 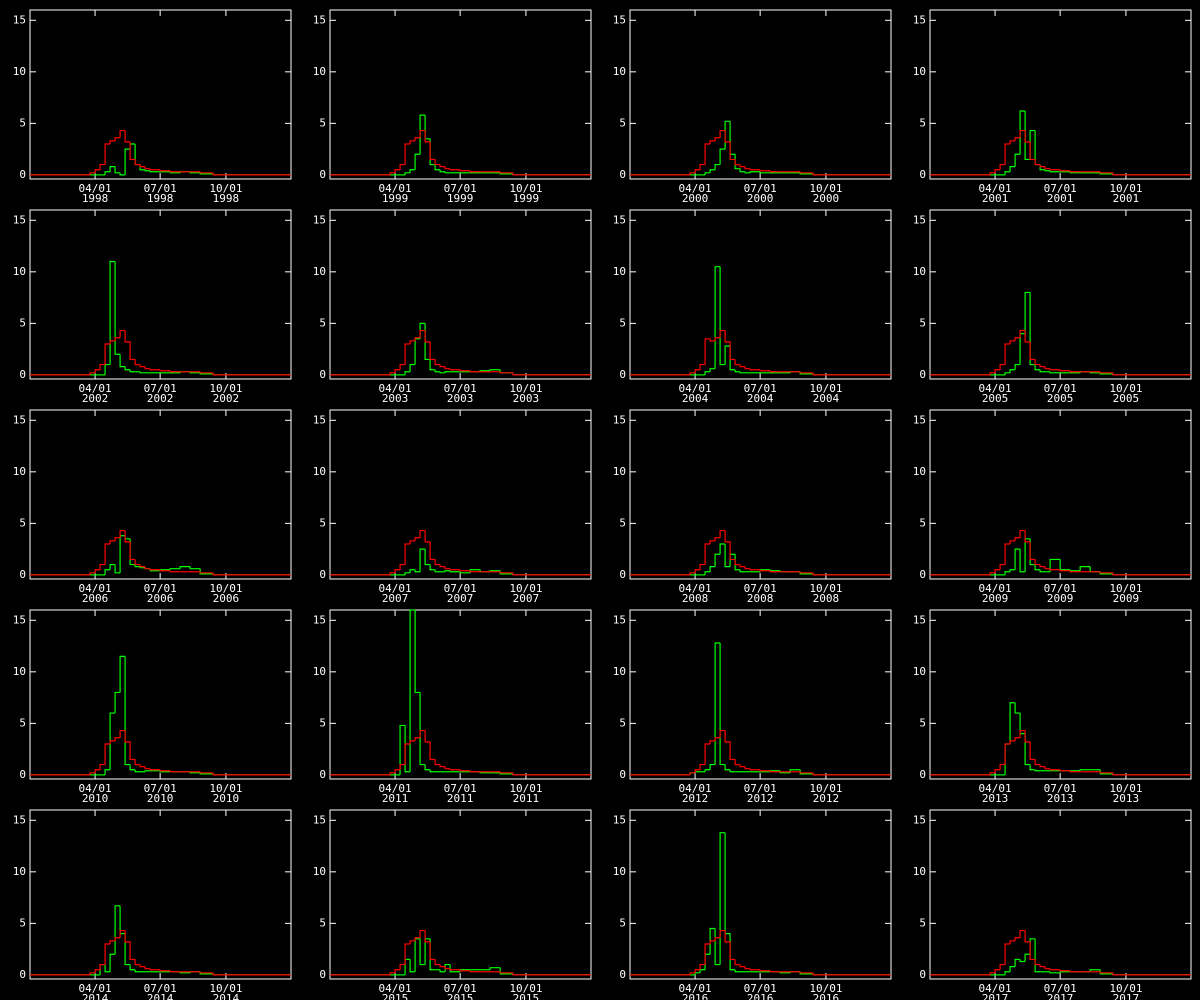 I want to click on x-tick-year: 2014, so click(x=160, y=996).